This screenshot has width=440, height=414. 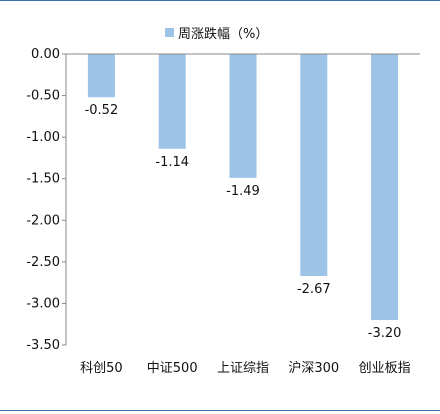 What do you see at coordinates (43, 137) in the screenshot?
I see `y-tick-label: -1.00` at bounding box center [43, 137].